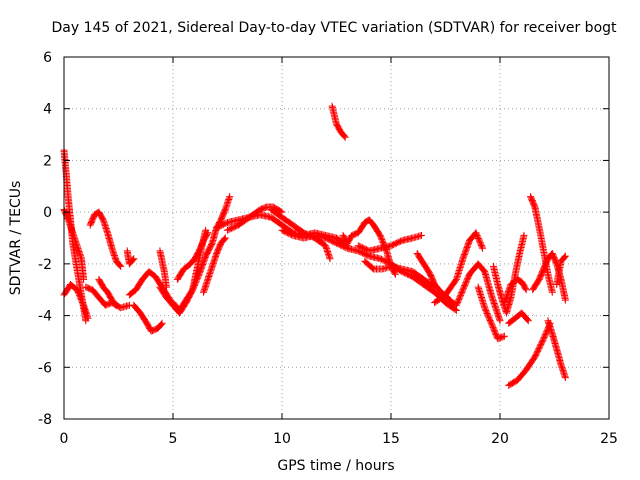 The image size is (640, 480). Describe the element at coordinates (47, 58) in the screenshot. I see `y-tick-label: 6` at that location.